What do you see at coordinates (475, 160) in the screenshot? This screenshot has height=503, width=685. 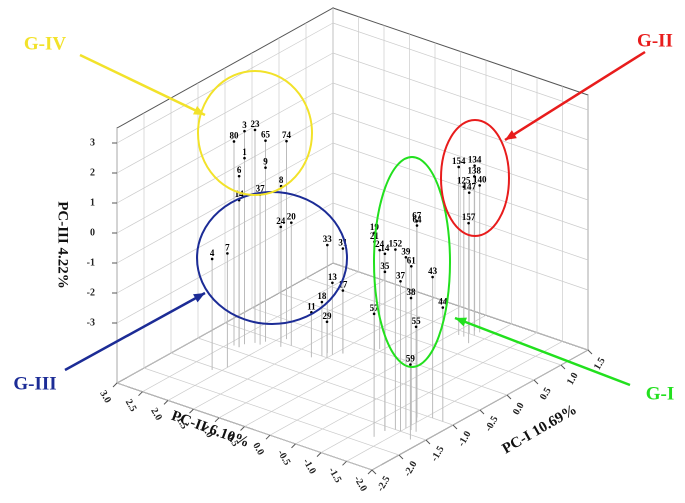 I see `point-label: 134` at bounding box center [475, 160].